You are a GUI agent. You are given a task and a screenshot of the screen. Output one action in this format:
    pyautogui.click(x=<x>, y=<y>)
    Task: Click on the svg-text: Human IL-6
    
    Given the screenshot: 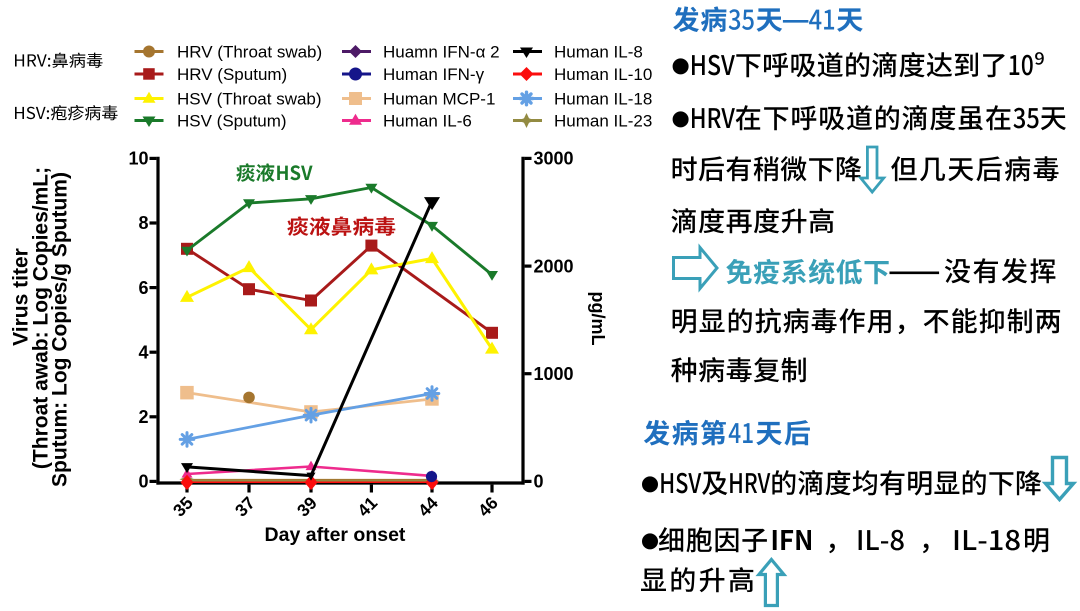 What is the action you would take?
    pyautogui.click(x=427, y=121)
    